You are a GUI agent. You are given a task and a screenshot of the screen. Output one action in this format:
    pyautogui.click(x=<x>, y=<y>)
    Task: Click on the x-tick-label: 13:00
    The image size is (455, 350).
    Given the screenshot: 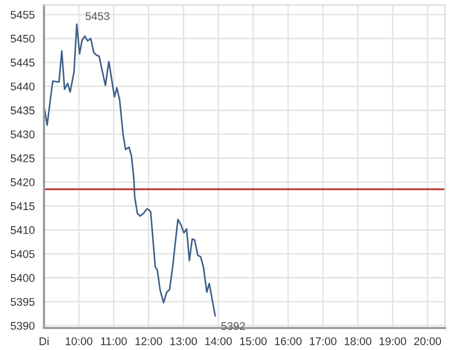 What is the action you would take?
    pyautogui.click(x=183, y=341)
    